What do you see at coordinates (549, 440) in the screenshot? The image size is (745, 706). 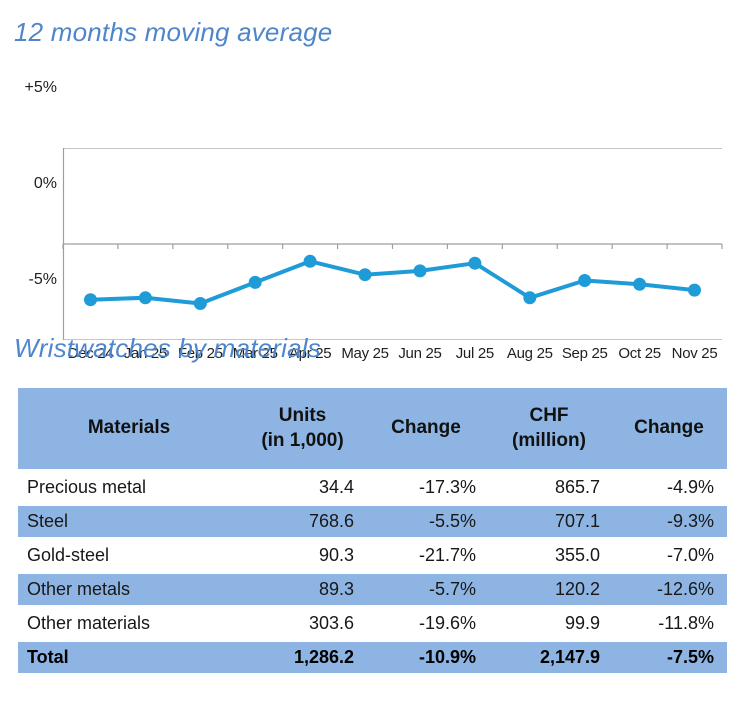 I see `col-header-sub: (million)` at bounding box center [549, 440].